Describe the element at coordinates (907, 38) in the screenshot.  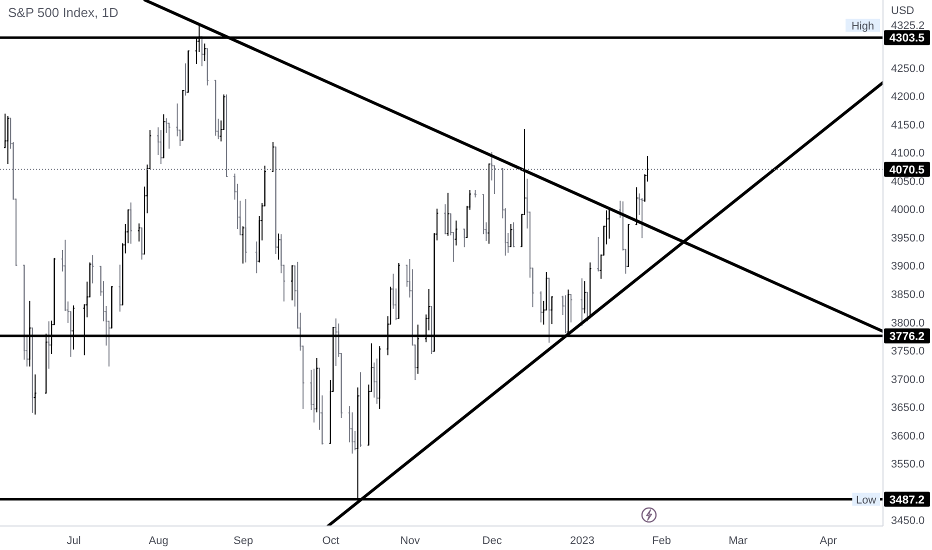
I see `ref-line-label: 4303.5` at that location.